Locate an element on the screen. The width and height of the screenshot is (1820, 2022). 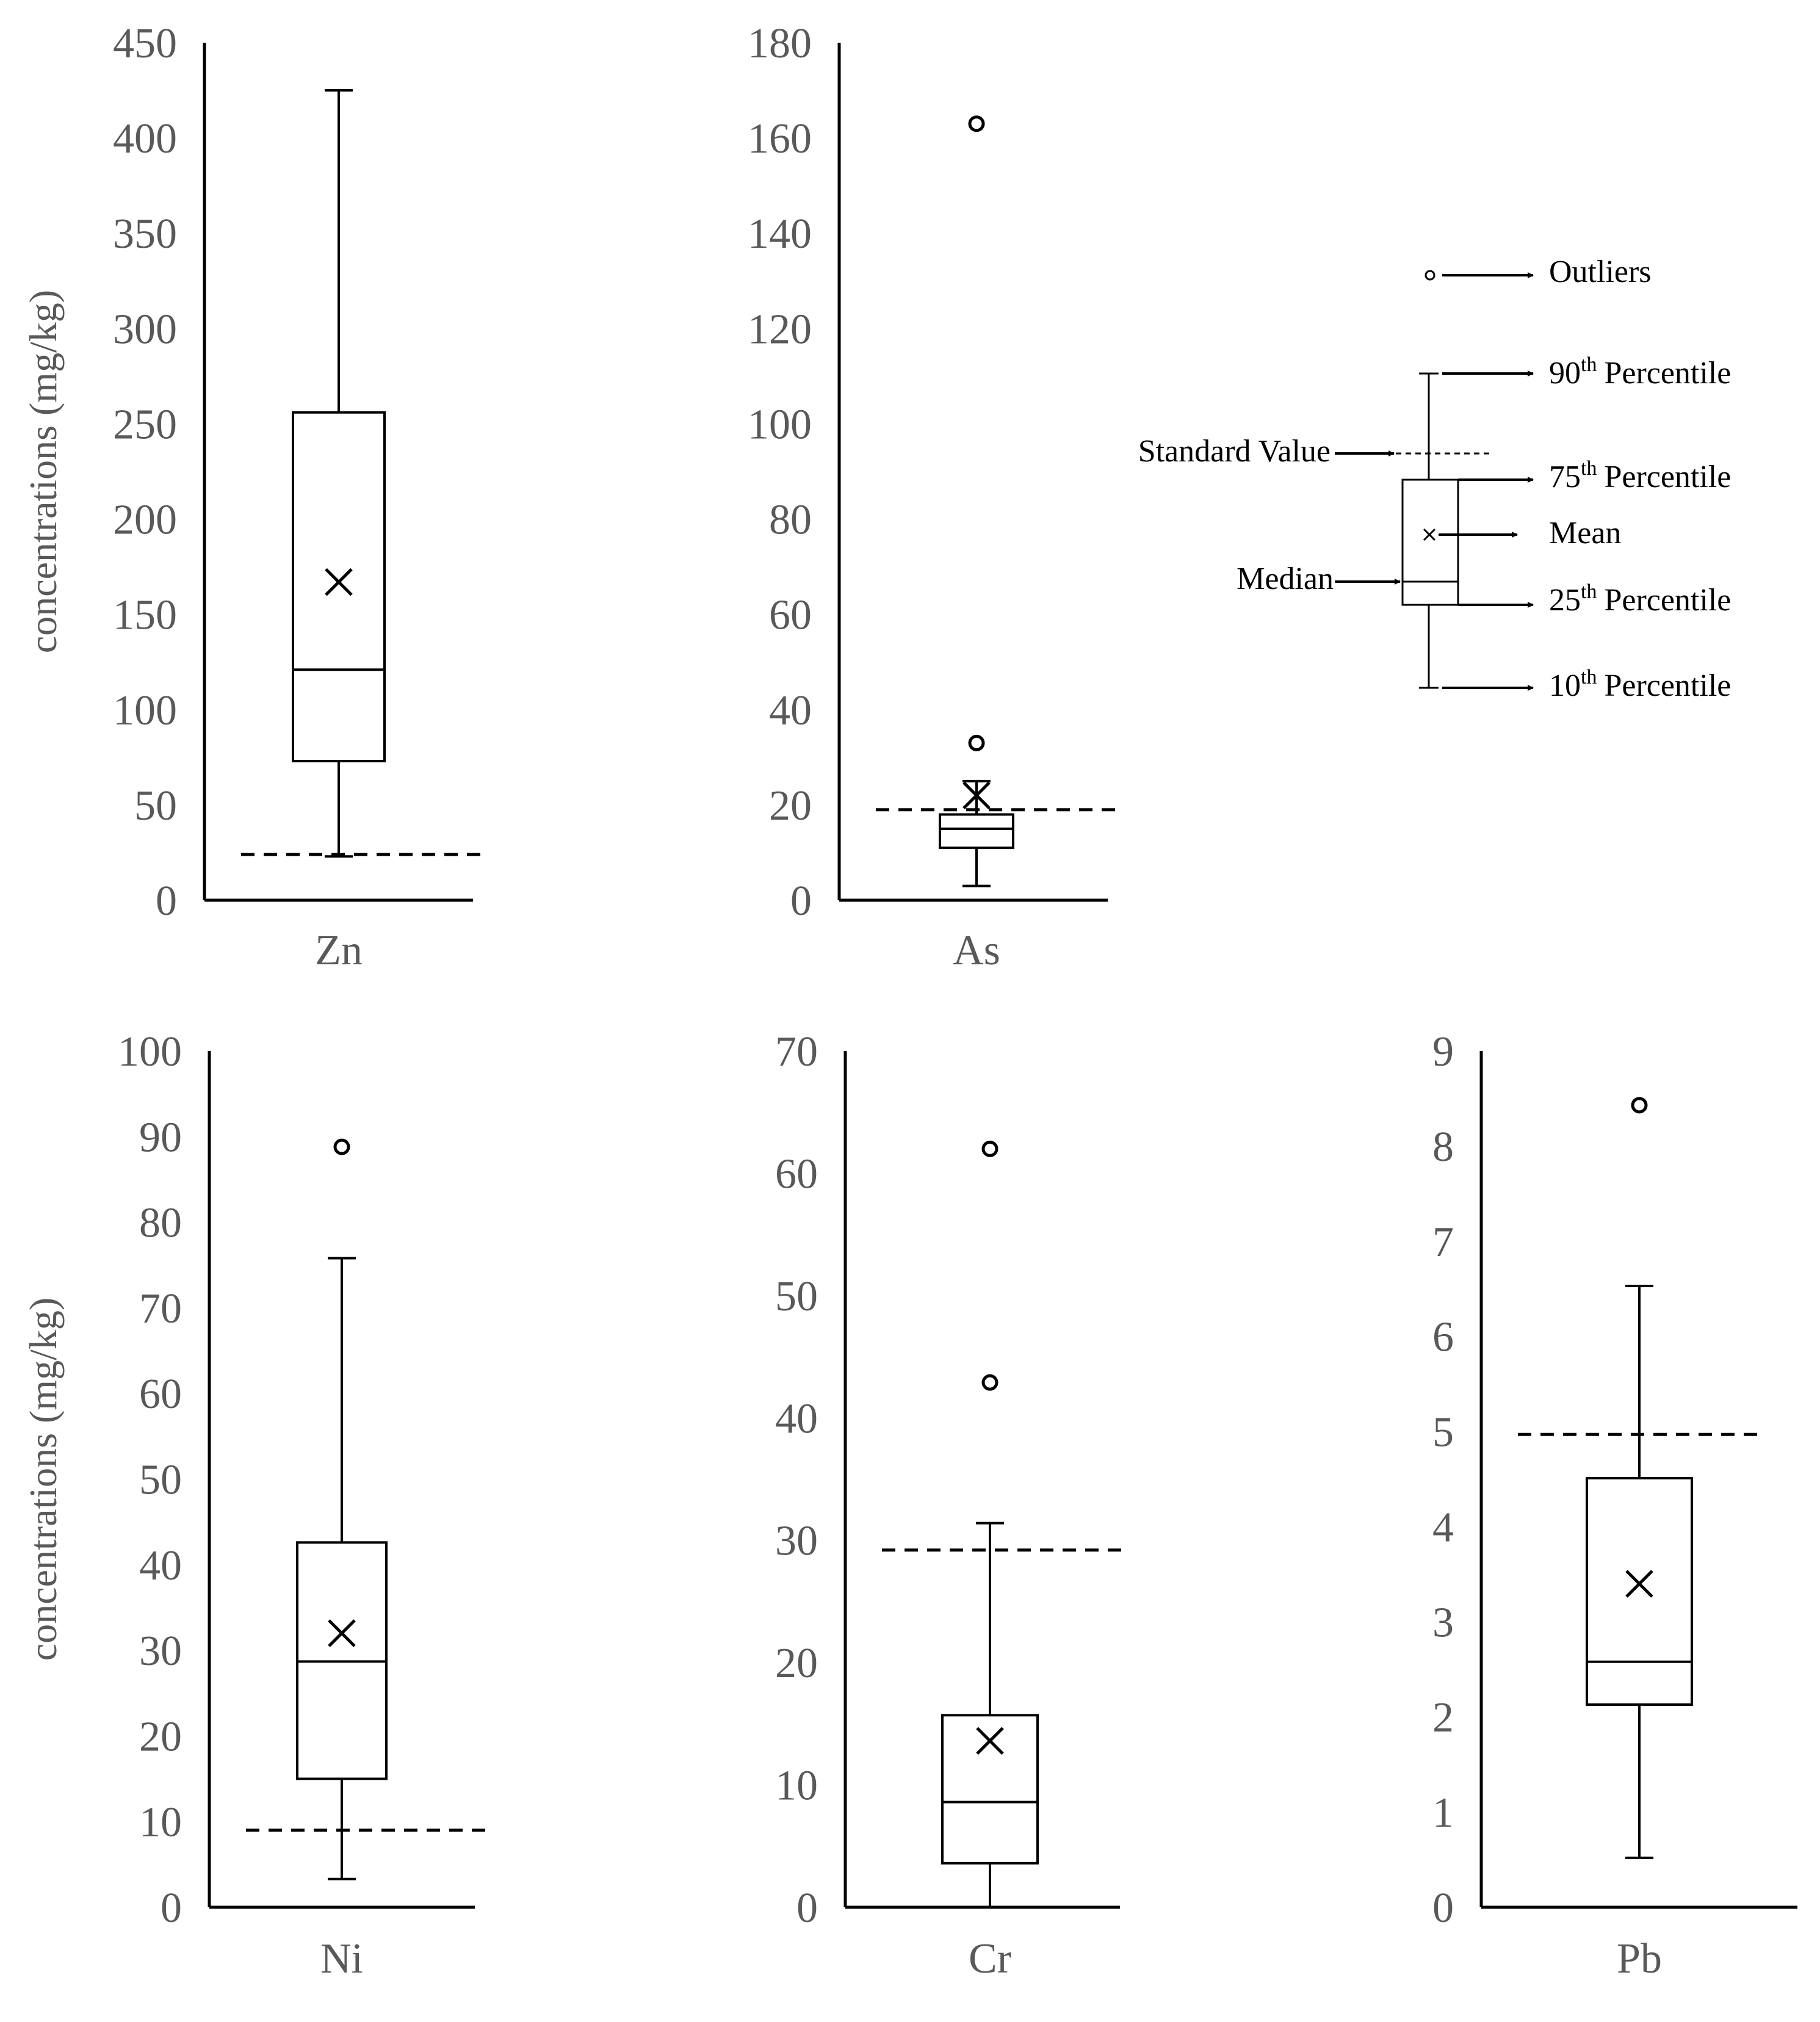
category-label-zn: Zn is located at coordinates (339, 950).